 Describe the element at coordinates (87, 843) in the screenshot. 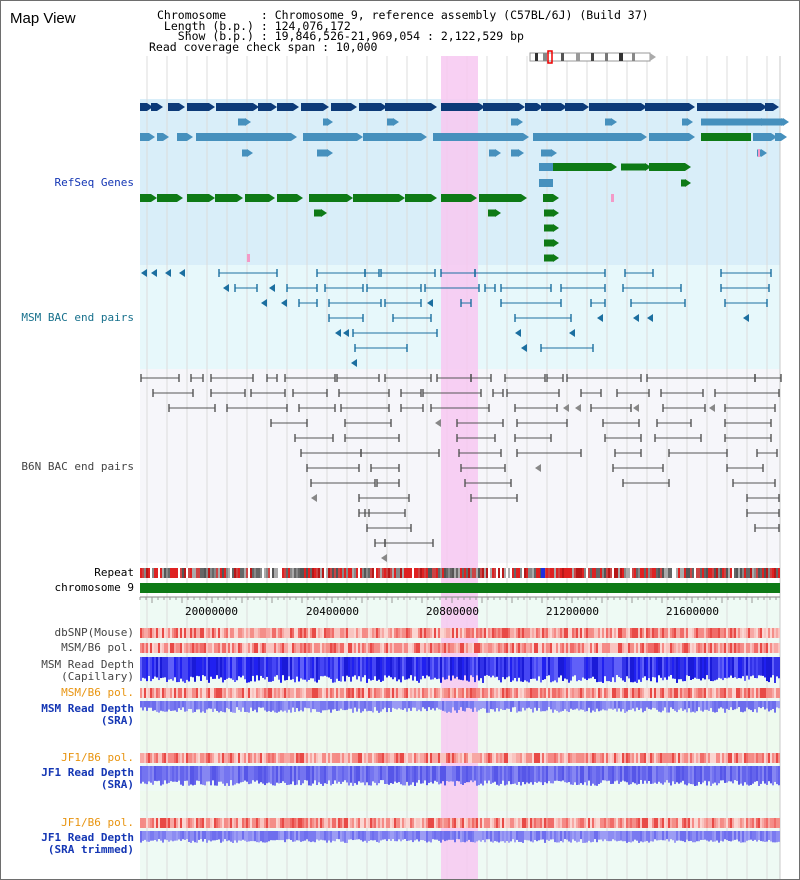

I see `track-label-jf1-depth-trimmed: JF1 Read Depth (SRA trimmed)` at that location.